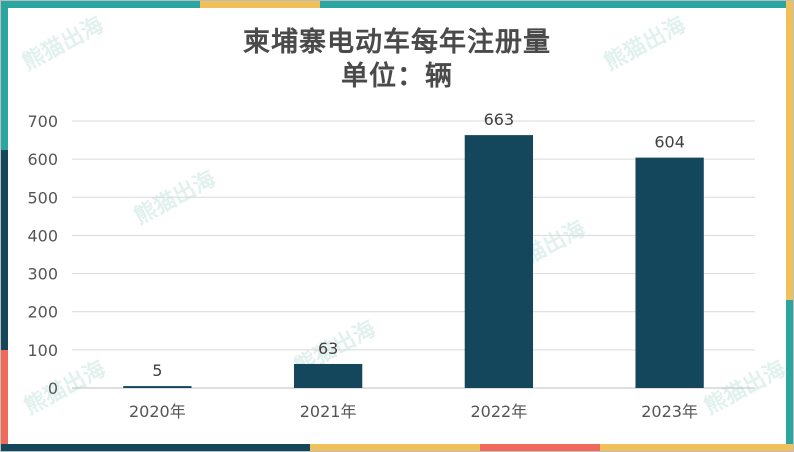 The image size is (794, 452). What do you see at coordinates (395, 448) in the screenshot?
I see `border-strip-bottom-mid` at bounding box center [395, 448].